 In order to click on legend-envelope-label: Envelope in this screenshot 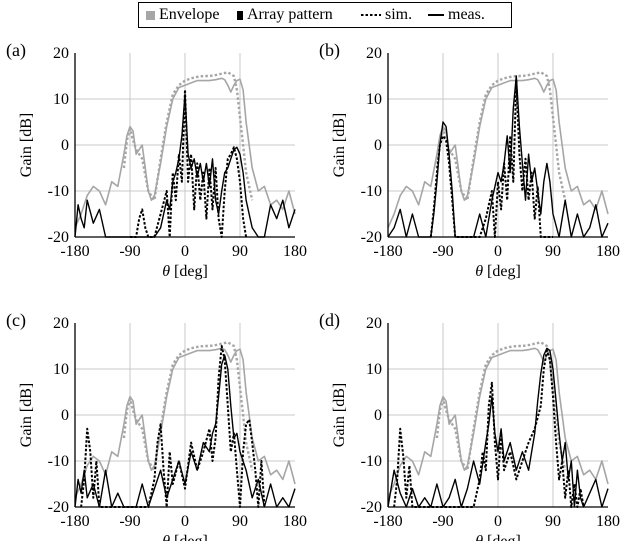, I will do `click(189, 14)`.